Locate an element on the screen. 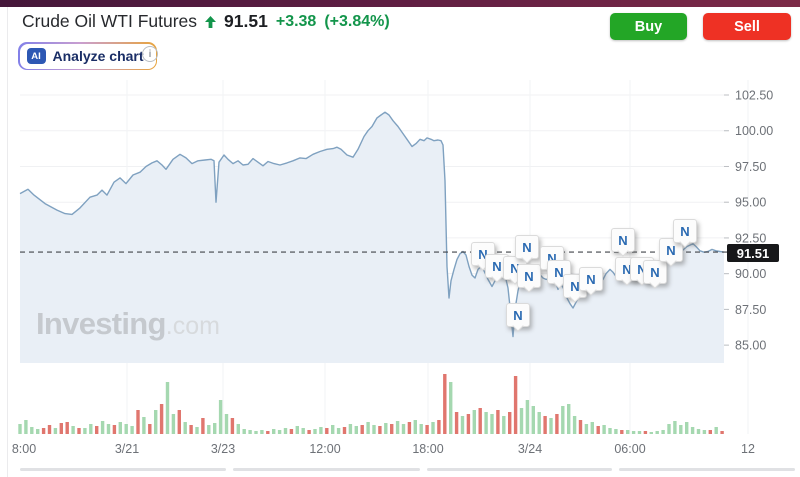 The width and height of the screenshot is (800, 477). analyze-chart-label: Analyze chart is located at coordinates (98, 56).